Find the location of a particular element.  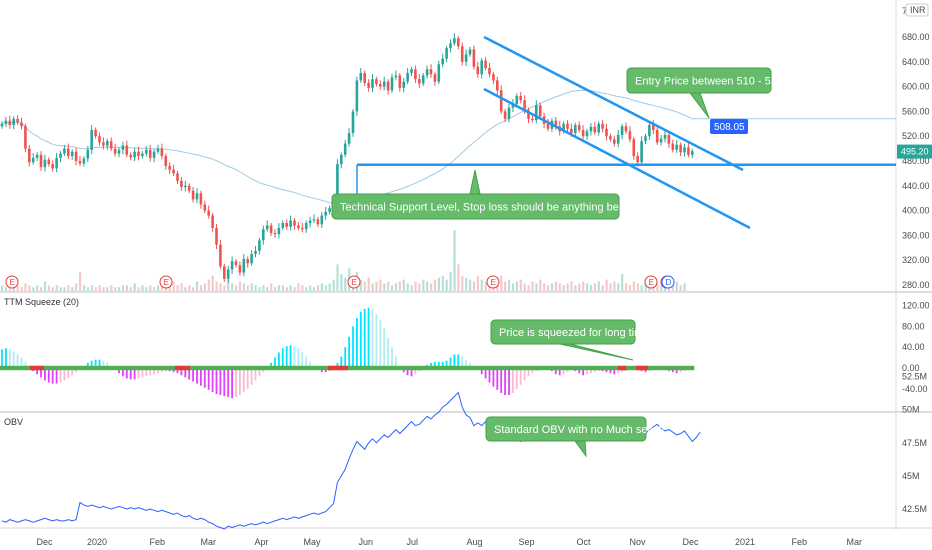

obv-callout: Standard OBV with no Much selloff is located at coordinates (575, 437).